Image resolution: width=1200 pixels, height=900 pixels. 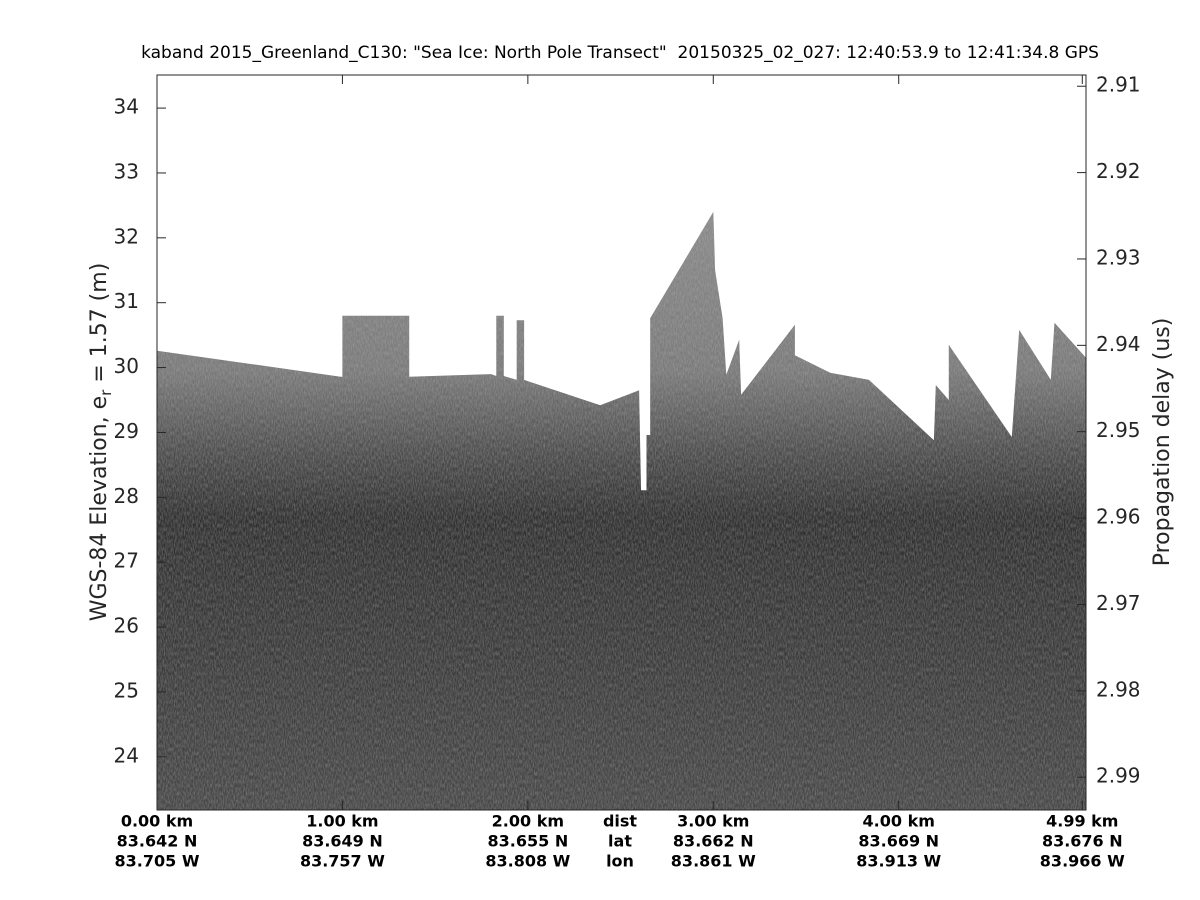 What do you see at coordinates (1118, 430) in the screenshot?
I see `y2-tick-label: 2.95` at bounding box center [1118, 430].